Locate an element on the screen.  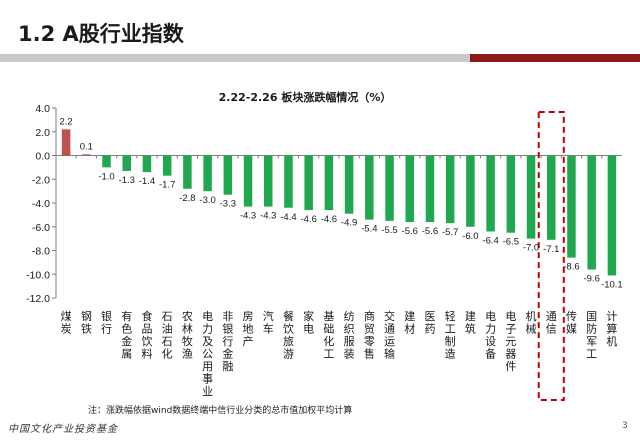
bar-餐饮旅游 is located at coordinates (288, 181).